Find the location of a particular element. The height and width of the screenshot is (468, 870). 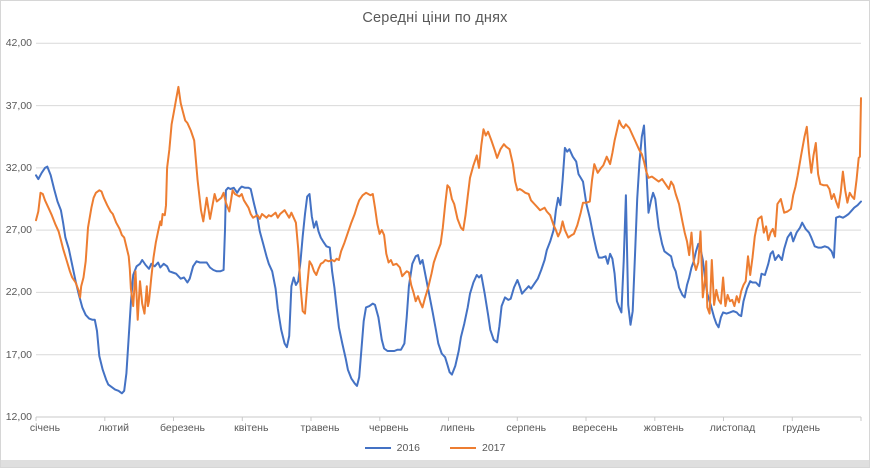

legend-swatch-2016 is located at coordinates (377, 448).